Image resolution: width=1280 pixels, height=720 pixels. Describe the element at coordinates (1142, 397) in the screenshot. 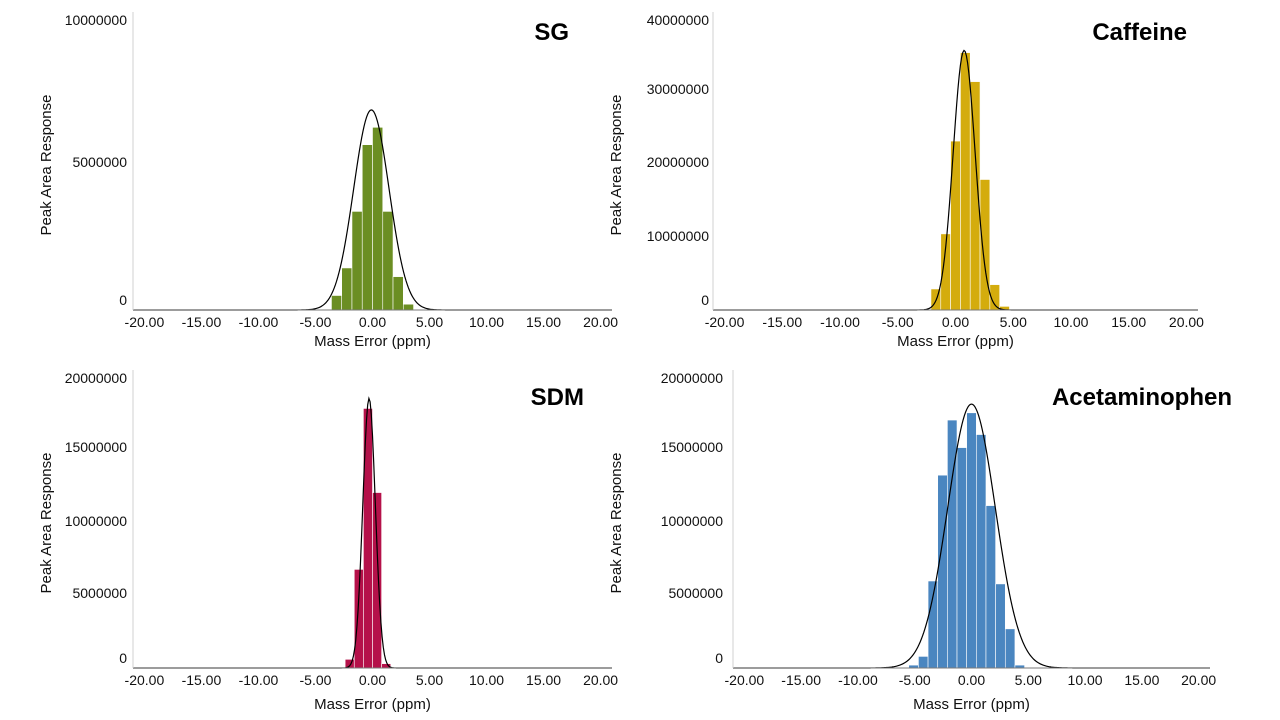

I see `chart-title: Acetaminophen` at that location.